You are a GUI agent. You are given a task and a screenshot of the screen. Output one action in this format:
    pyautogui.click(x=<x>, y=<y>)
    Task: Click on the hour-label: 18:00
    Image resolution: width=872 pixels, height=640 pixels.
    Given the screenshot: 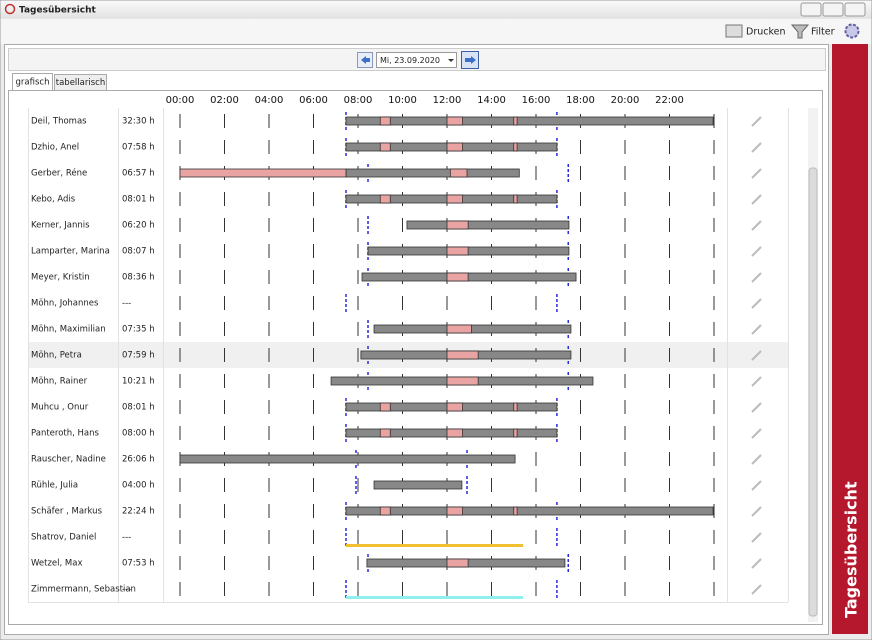 What is the action you would take?
    pyautogui.click(x=580, y=100)
    